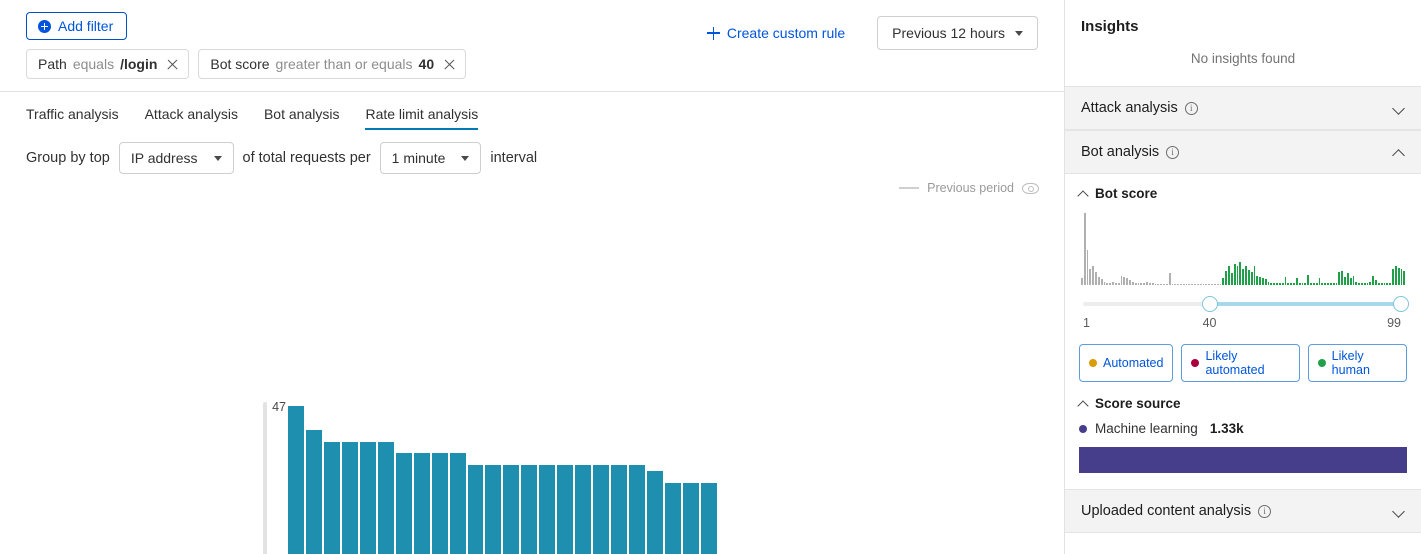  Describe the element at coordinates (1166, 511) in the screenshot. I see `accordion-label: Uploaded content analysis` at that location.